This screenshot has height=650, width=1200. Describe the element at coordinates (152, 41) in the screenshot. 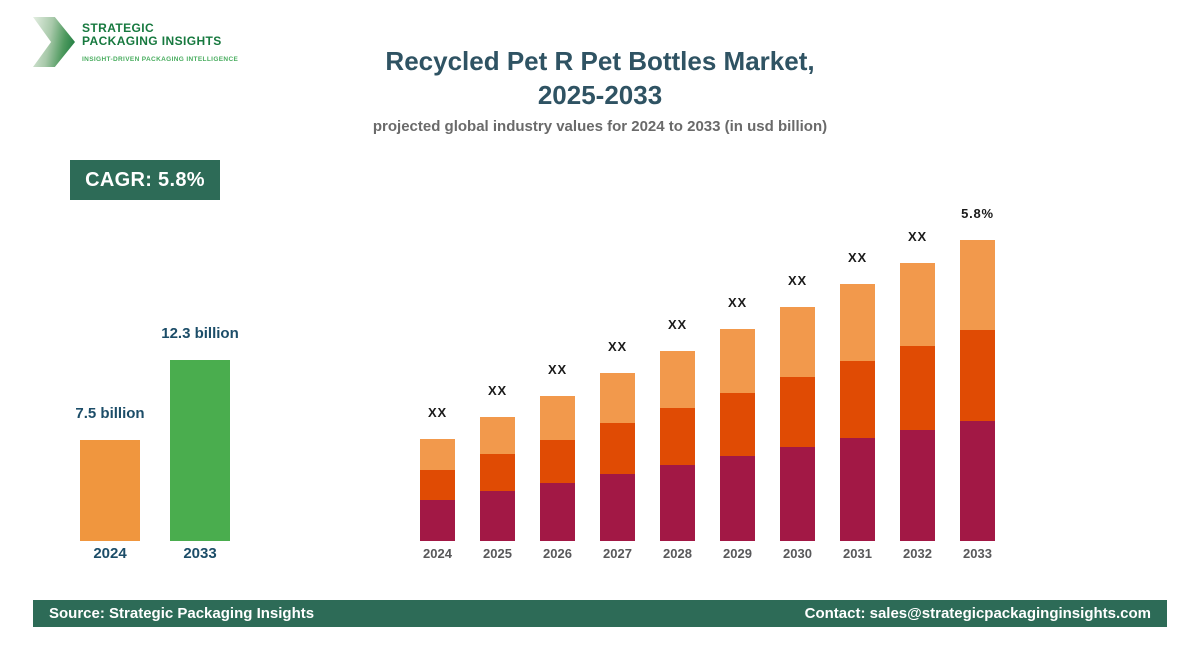

I see `logo-line2: PACKAGING INSIGHTS` at that location.